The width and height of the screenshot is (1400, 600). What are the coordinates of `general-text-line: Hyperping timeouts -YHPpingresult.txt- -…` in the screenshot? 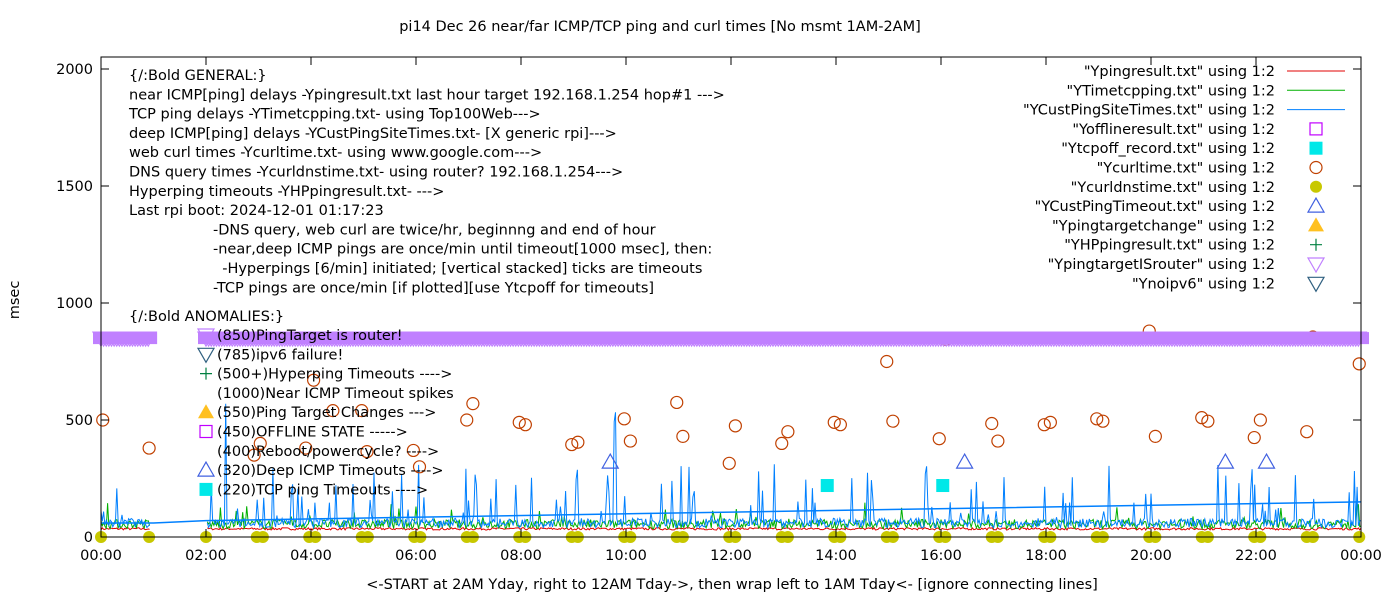 It's located at (286, 192).